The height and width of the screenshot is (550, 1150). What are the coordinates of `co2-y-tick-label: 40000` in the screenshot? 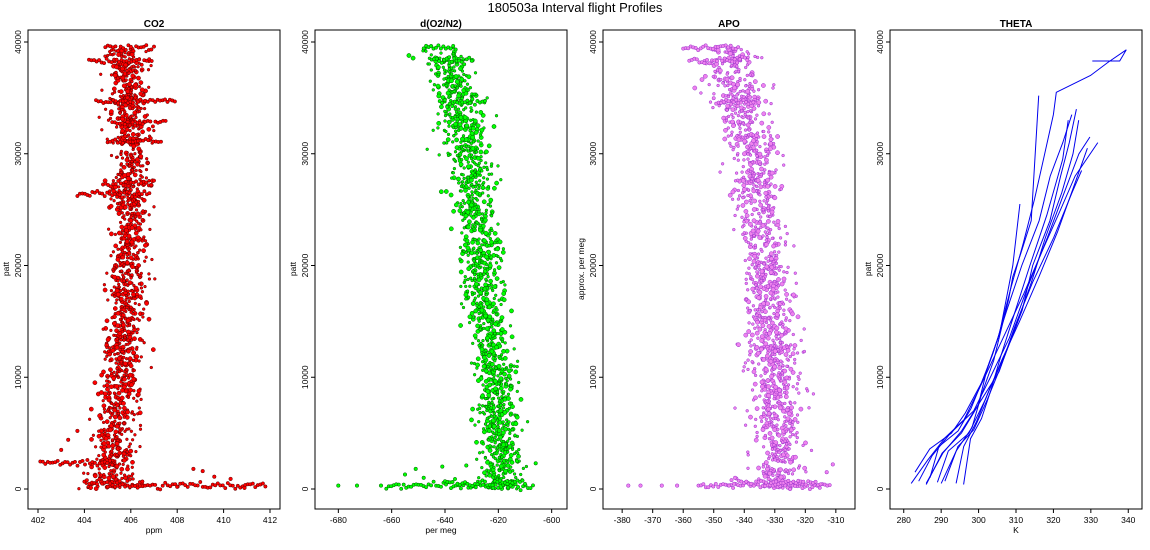 It's located at (18, 42).